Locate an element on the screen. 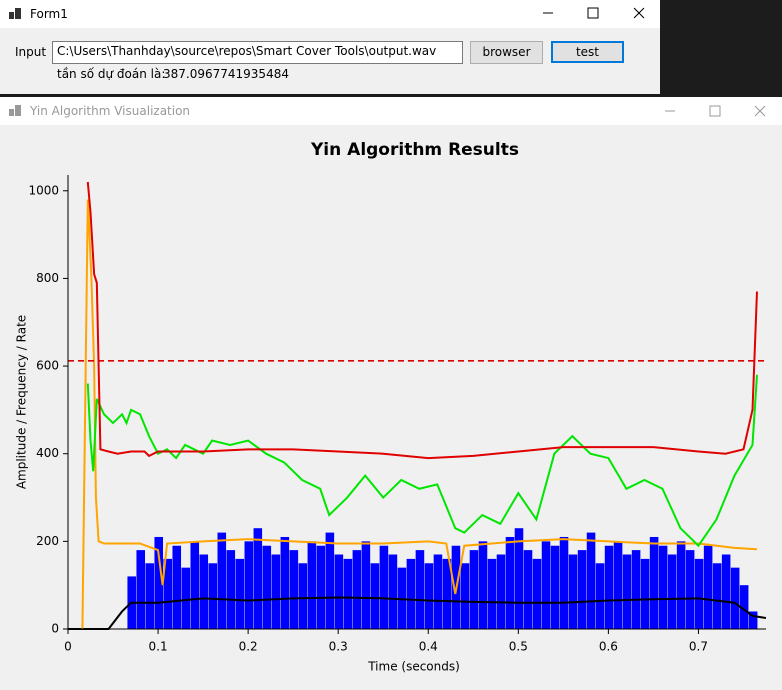 Image resolution: width=782 pixels, height=690 pixels. x-tick-label: 0.4 is located at coordinates (428, 647).